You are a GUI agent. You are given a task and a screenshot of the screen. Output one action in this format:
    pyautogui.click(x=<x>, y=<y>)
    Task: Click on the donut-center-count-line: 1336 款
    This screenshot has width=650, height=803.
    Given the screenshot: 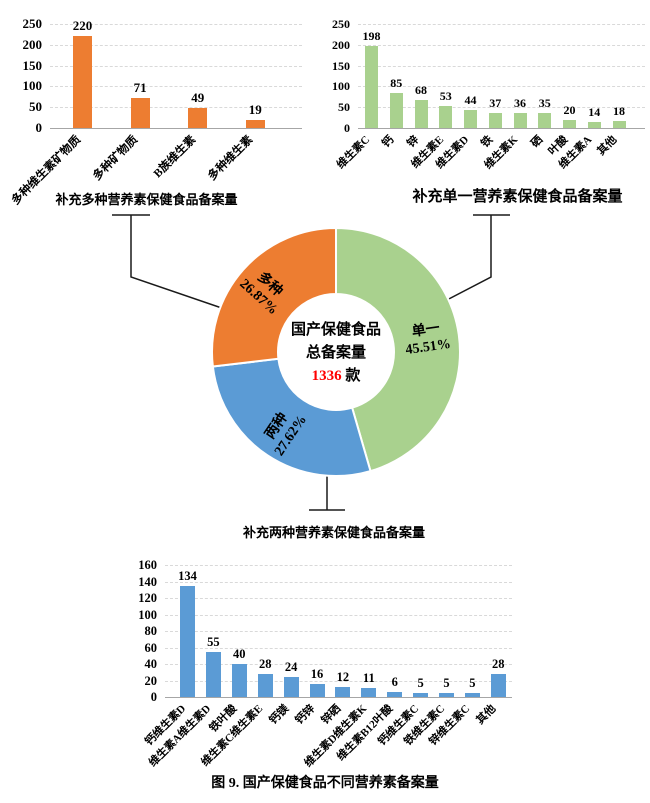 What is the action you would take?
    pyautogui.click(x=336, y=376)
    